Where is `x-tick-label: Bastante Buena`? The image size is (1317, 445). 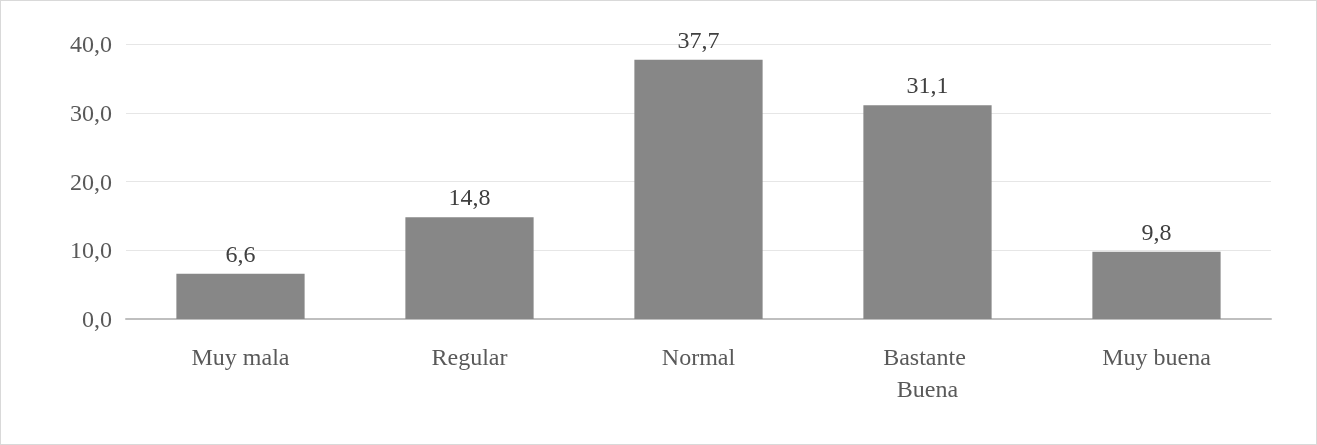
x-tick-label: Bastante Buena is located at coordinates (927, 373).